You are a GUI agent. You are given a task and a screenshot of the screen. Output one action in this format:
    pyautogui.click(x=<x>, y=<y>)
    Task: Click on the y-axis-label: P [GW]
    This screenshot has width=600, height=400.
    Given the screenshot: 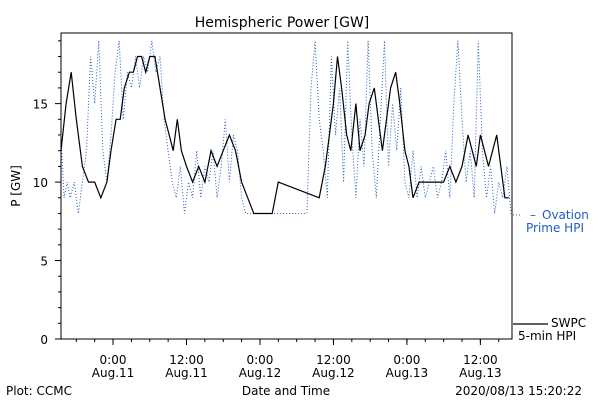 What is the action you would take?
    pyautogui.click(x=16, y=186)
    